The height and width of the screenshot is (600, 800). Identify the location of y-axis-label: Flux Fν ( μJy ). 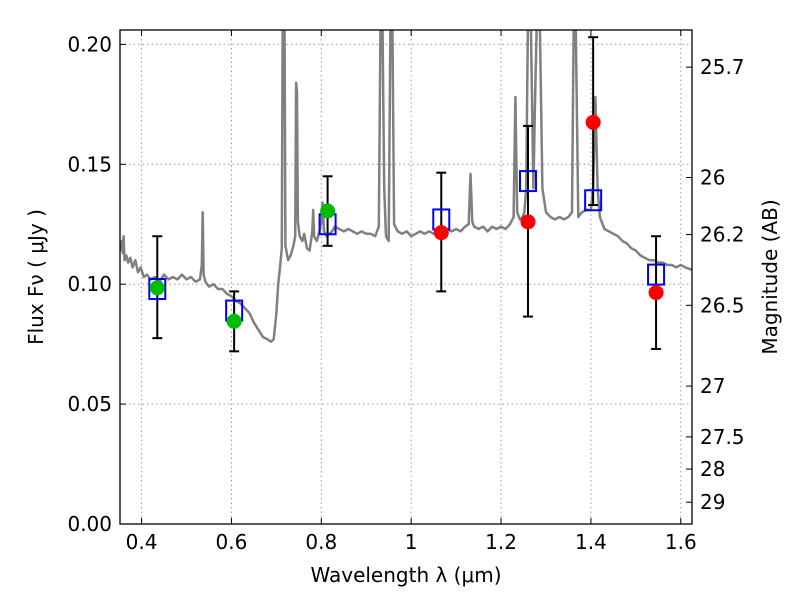
(36, 277).